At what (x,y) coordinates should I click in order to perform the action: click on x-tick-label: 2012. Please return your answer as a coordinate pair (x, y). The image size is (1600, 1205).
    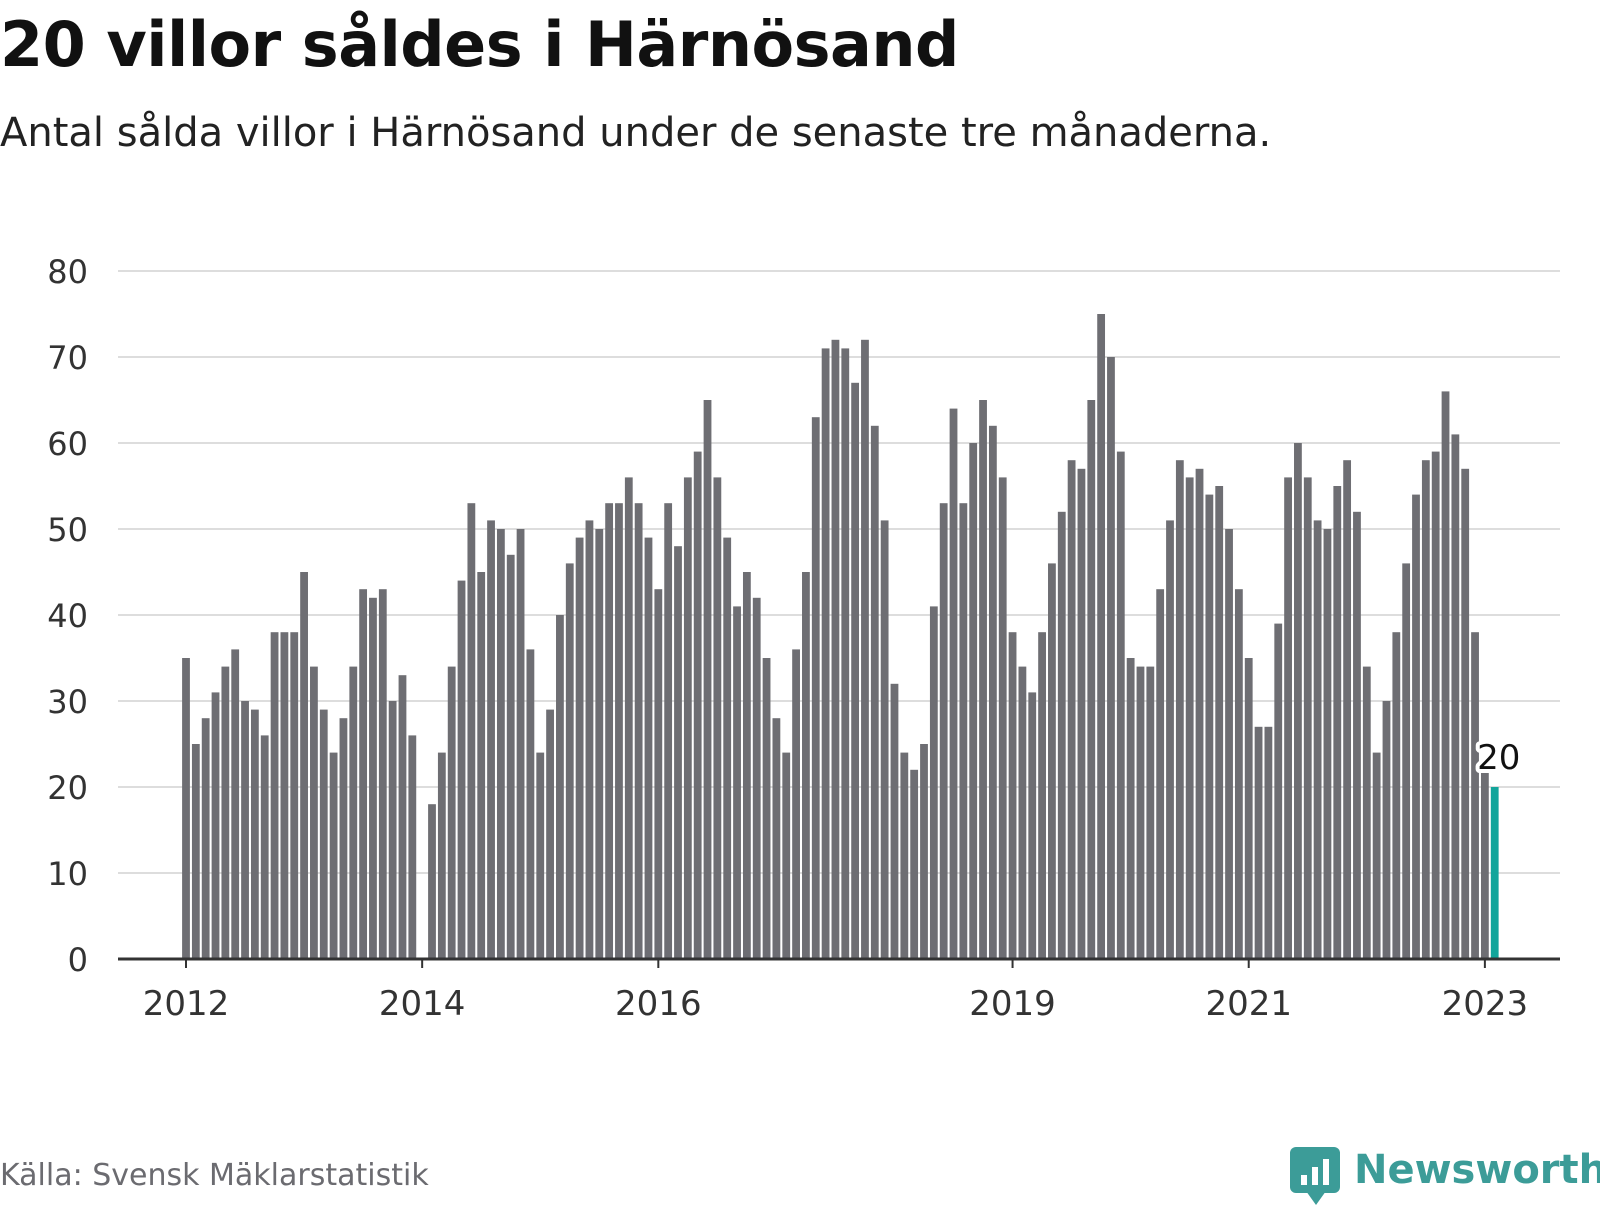
    Looking at the image, I should click on (186, 1004).